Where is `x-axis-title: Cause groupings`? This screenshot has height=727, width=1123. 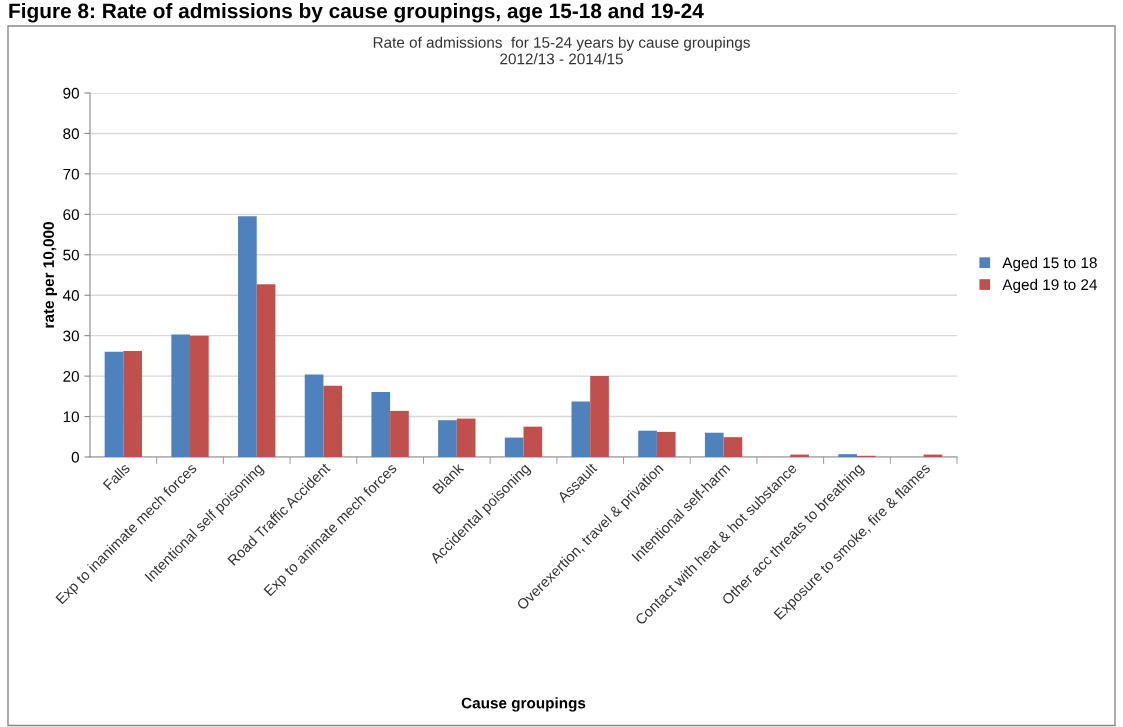
x-axis-title: Cause groupings is located at coordinates (523, 704).